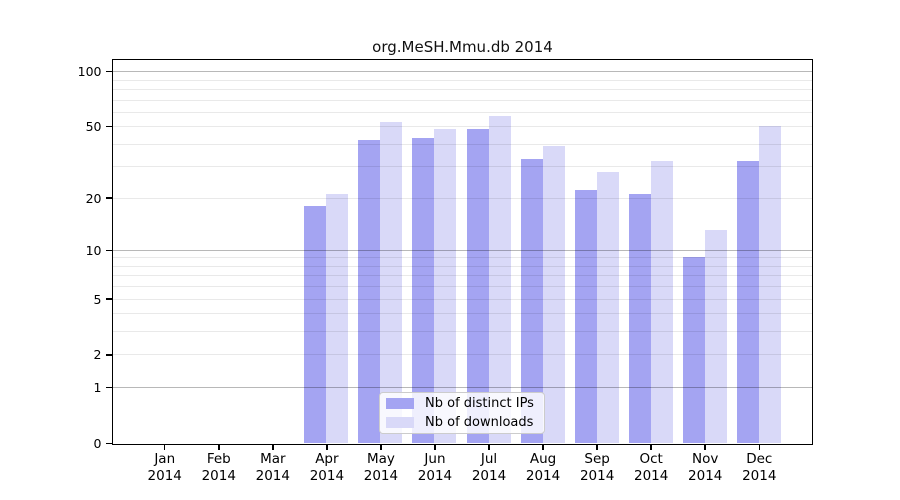 The height and width of the screenshot is (500, 900). Describe the element at coordinates (543, 447) in the screenshot. I see `x-tick-aug` at that location.